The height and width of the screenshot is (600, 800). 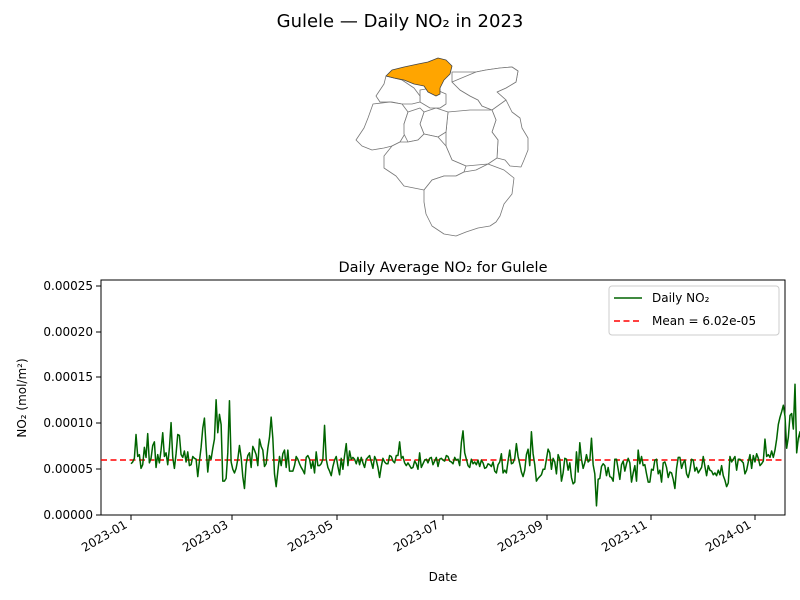 I want to click on x-axis-label: Date, so click(x=443, y=577).